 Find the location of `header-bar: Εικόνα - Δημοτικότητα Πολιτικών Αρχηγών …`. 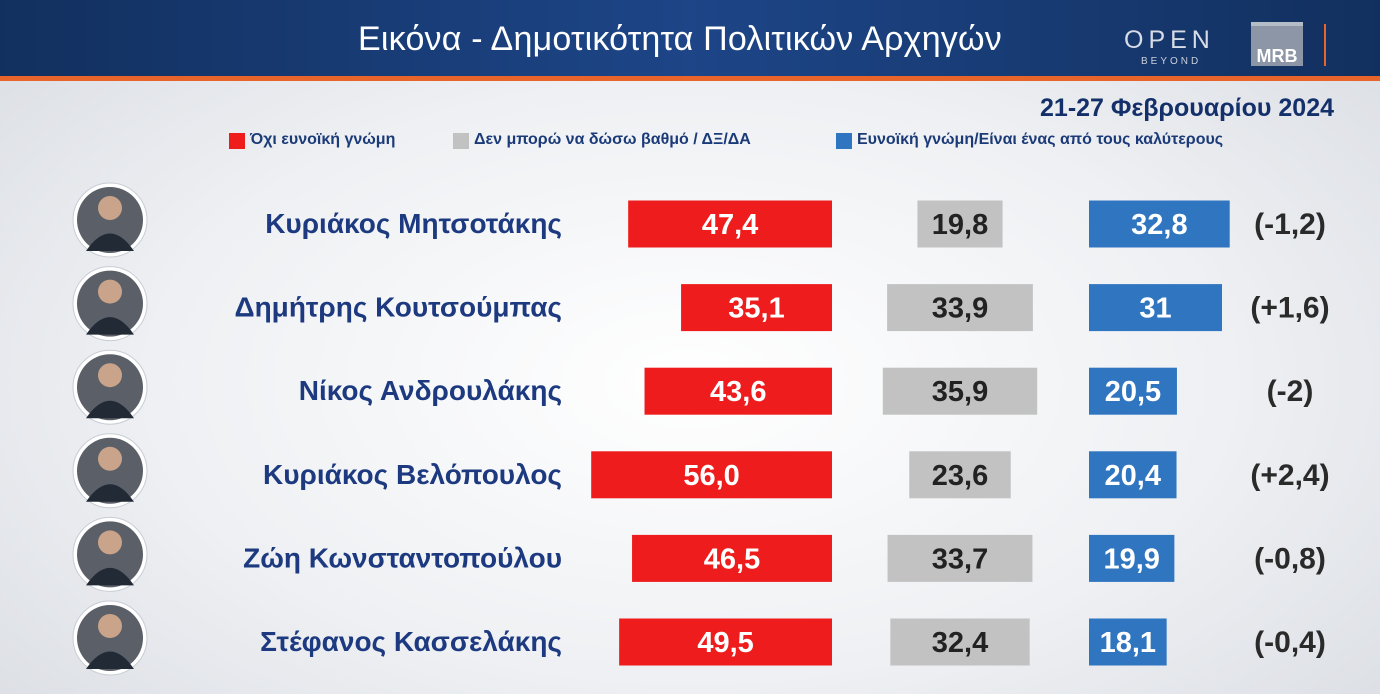

header-bar: Εικόνα - Δημοτικότητα Πολιτικών Αρχηγών … is located at coordinates (690, 39).